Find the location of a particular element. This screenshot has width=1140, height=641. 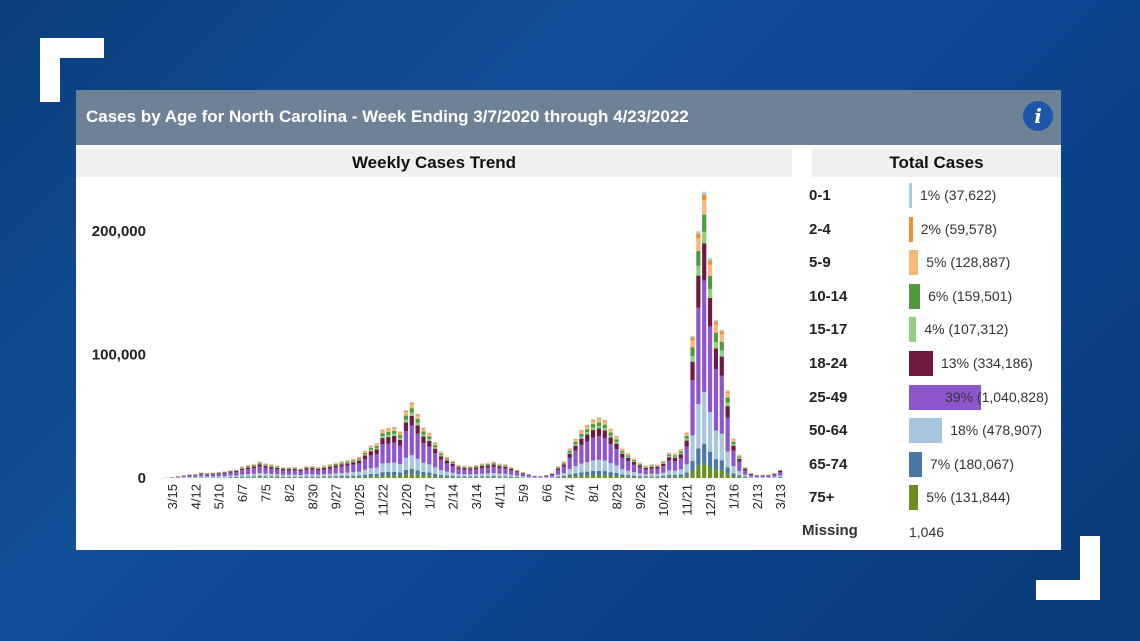

info-icon: i is located at coordinates (1038, 116).